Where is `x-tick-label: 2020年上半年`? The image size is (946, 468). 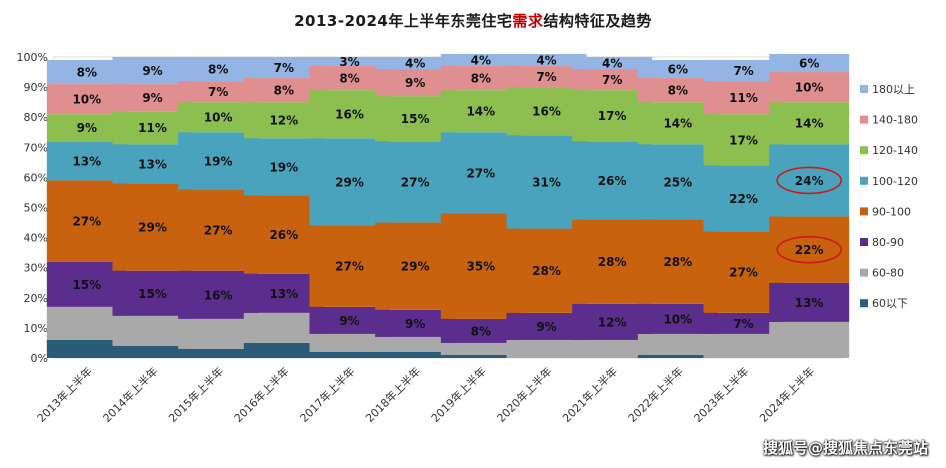
x-tick-label: 2020年上半年 is located at coordinates (524, 394).